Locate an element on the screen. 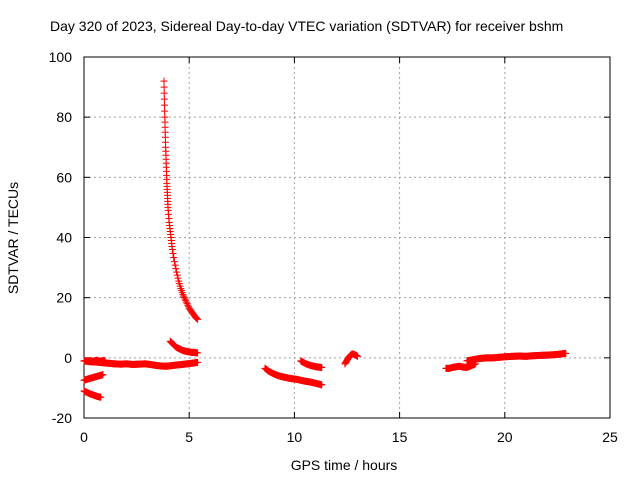 The height and width of the screenshot is (480, 640). arc-9-11-point is located at coordinates (322, 385).